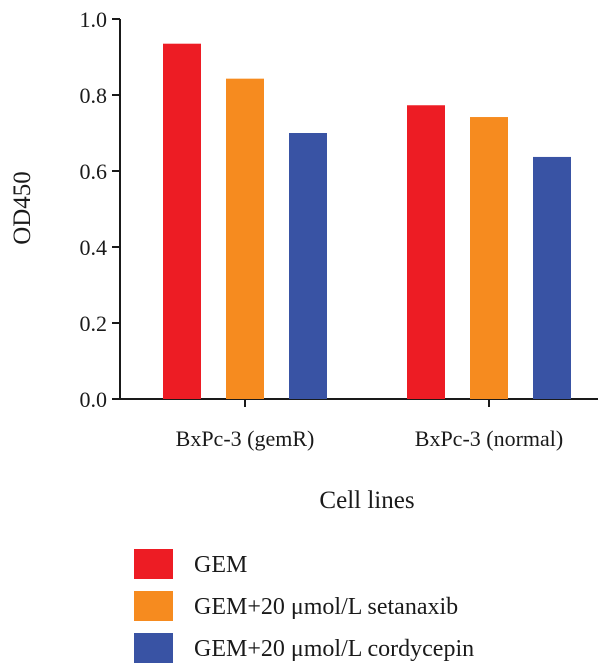 This screenshot has width=600, height=668. Describe the element at coordinates (359, 424) in the screenshot. I see `x-axis: BxPc-3 (gemR) BxPc-3 (normal)` at that location.